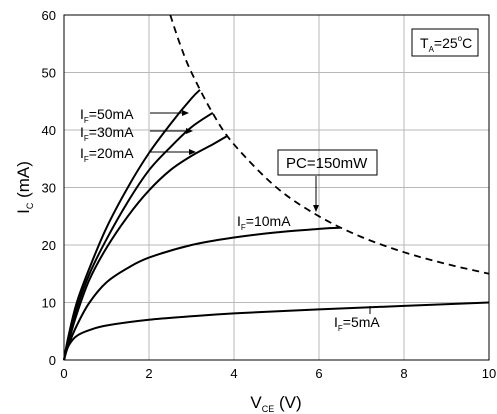 The height and width of the screenshot is (414, 497). I want to click on x-axis-label: VCE (V), so click(275, 403).